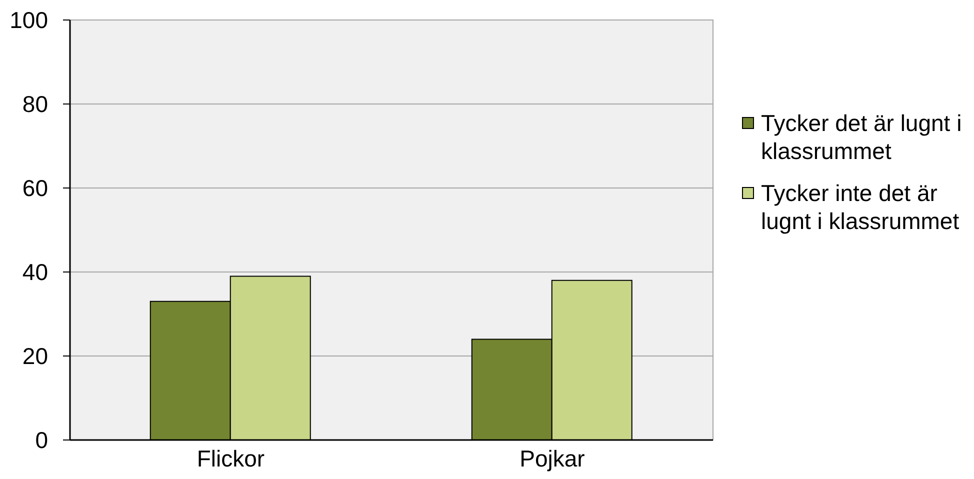 The width and height of the screenshot is (974, 479). Describe the element at coordinates (35, 356) in the screenshot. I see `y-tick-label: 20` at that location.